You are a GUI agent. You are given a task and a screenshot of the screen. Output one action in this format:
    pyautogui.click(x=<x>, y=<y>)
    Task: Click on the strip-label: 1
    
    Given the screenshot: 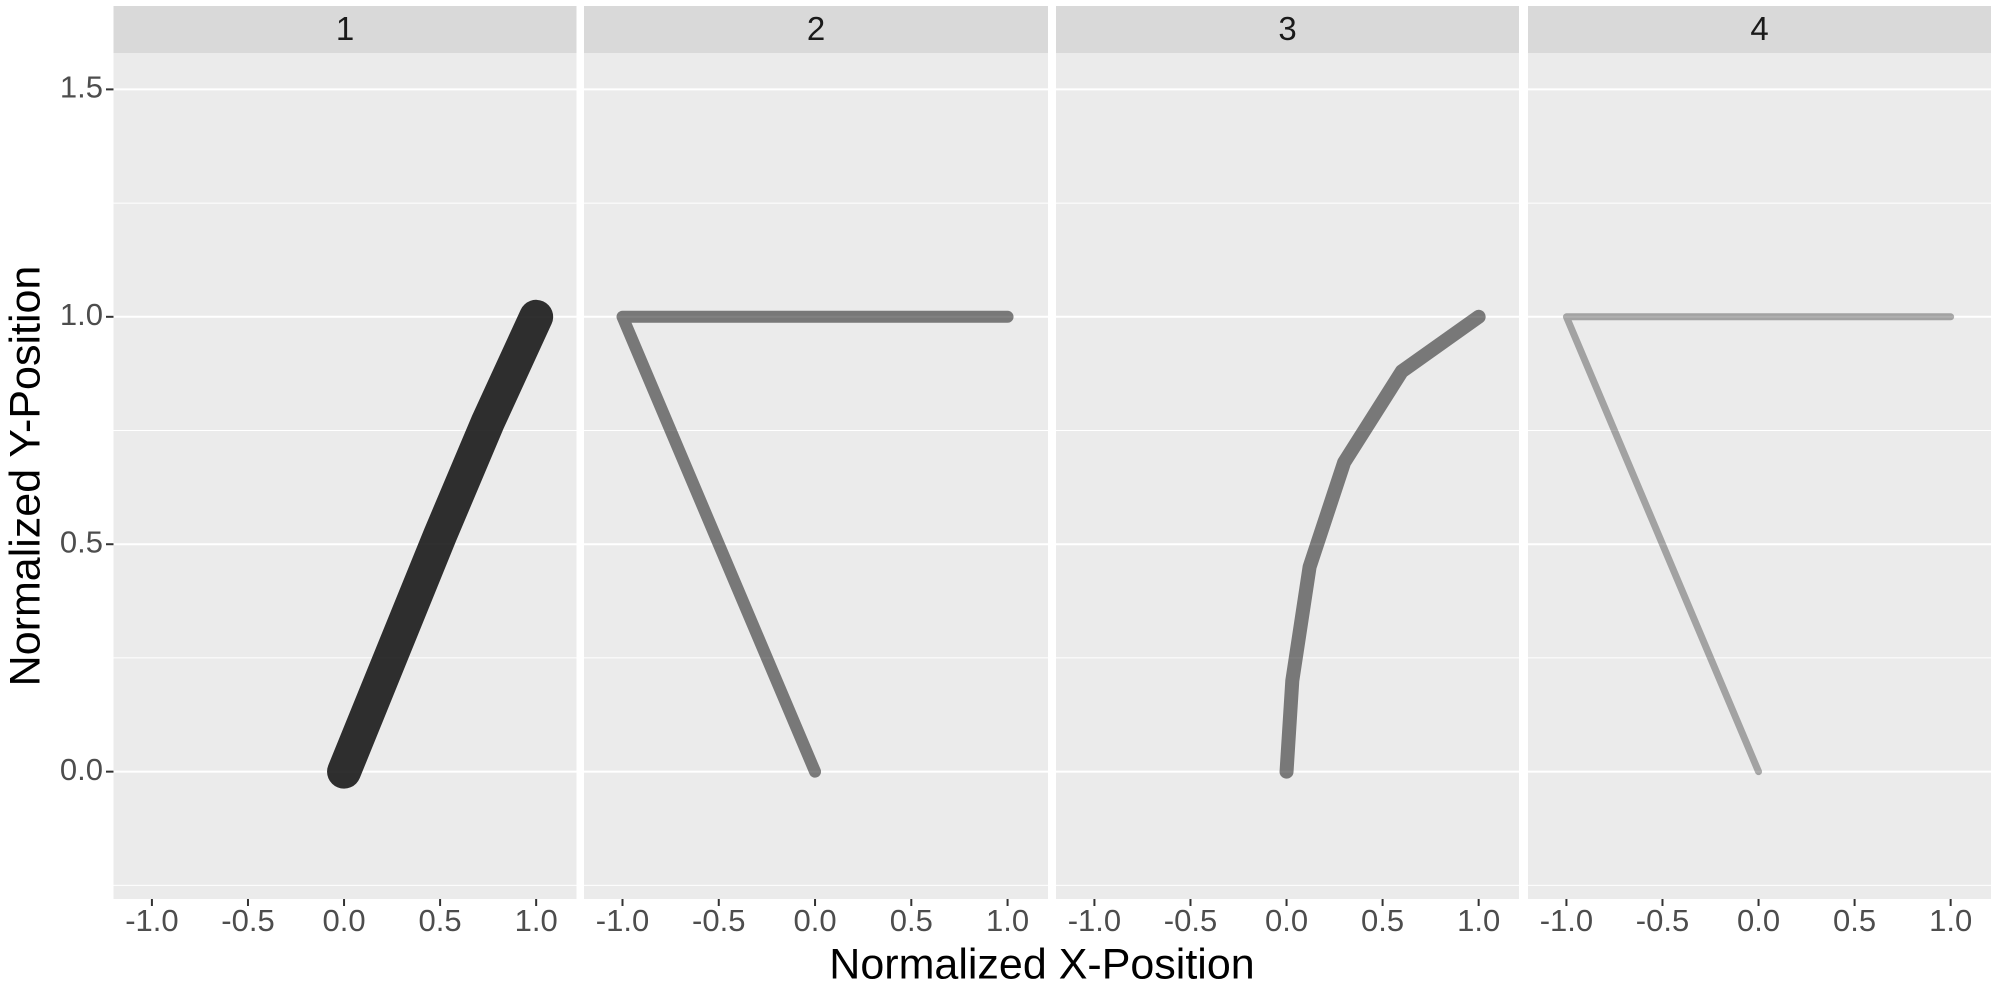 What is the action you would take?
    pyautogui.click(x=345, y=28)
    